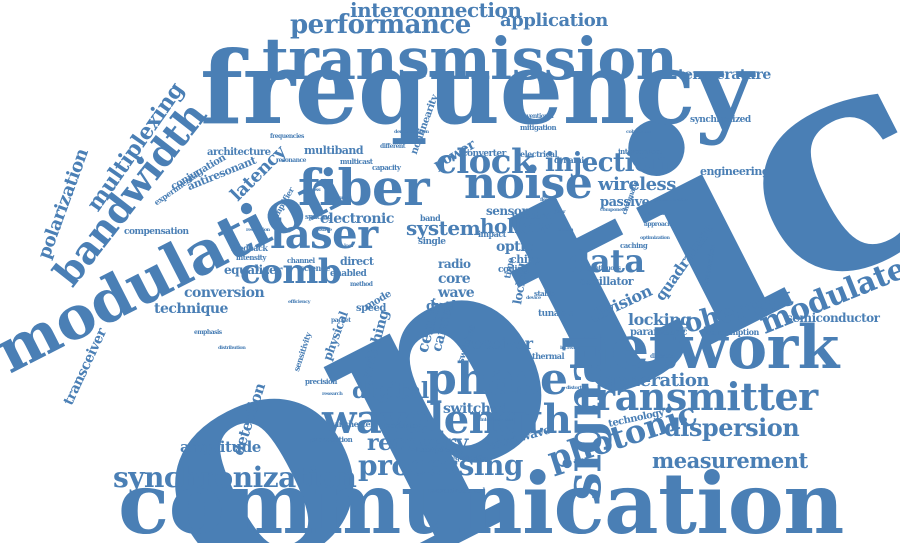 The image size is (900, 543). Describe the element at coordinates (318, 216) in the screenshot. I see `word-spacing: spacing` at that location.